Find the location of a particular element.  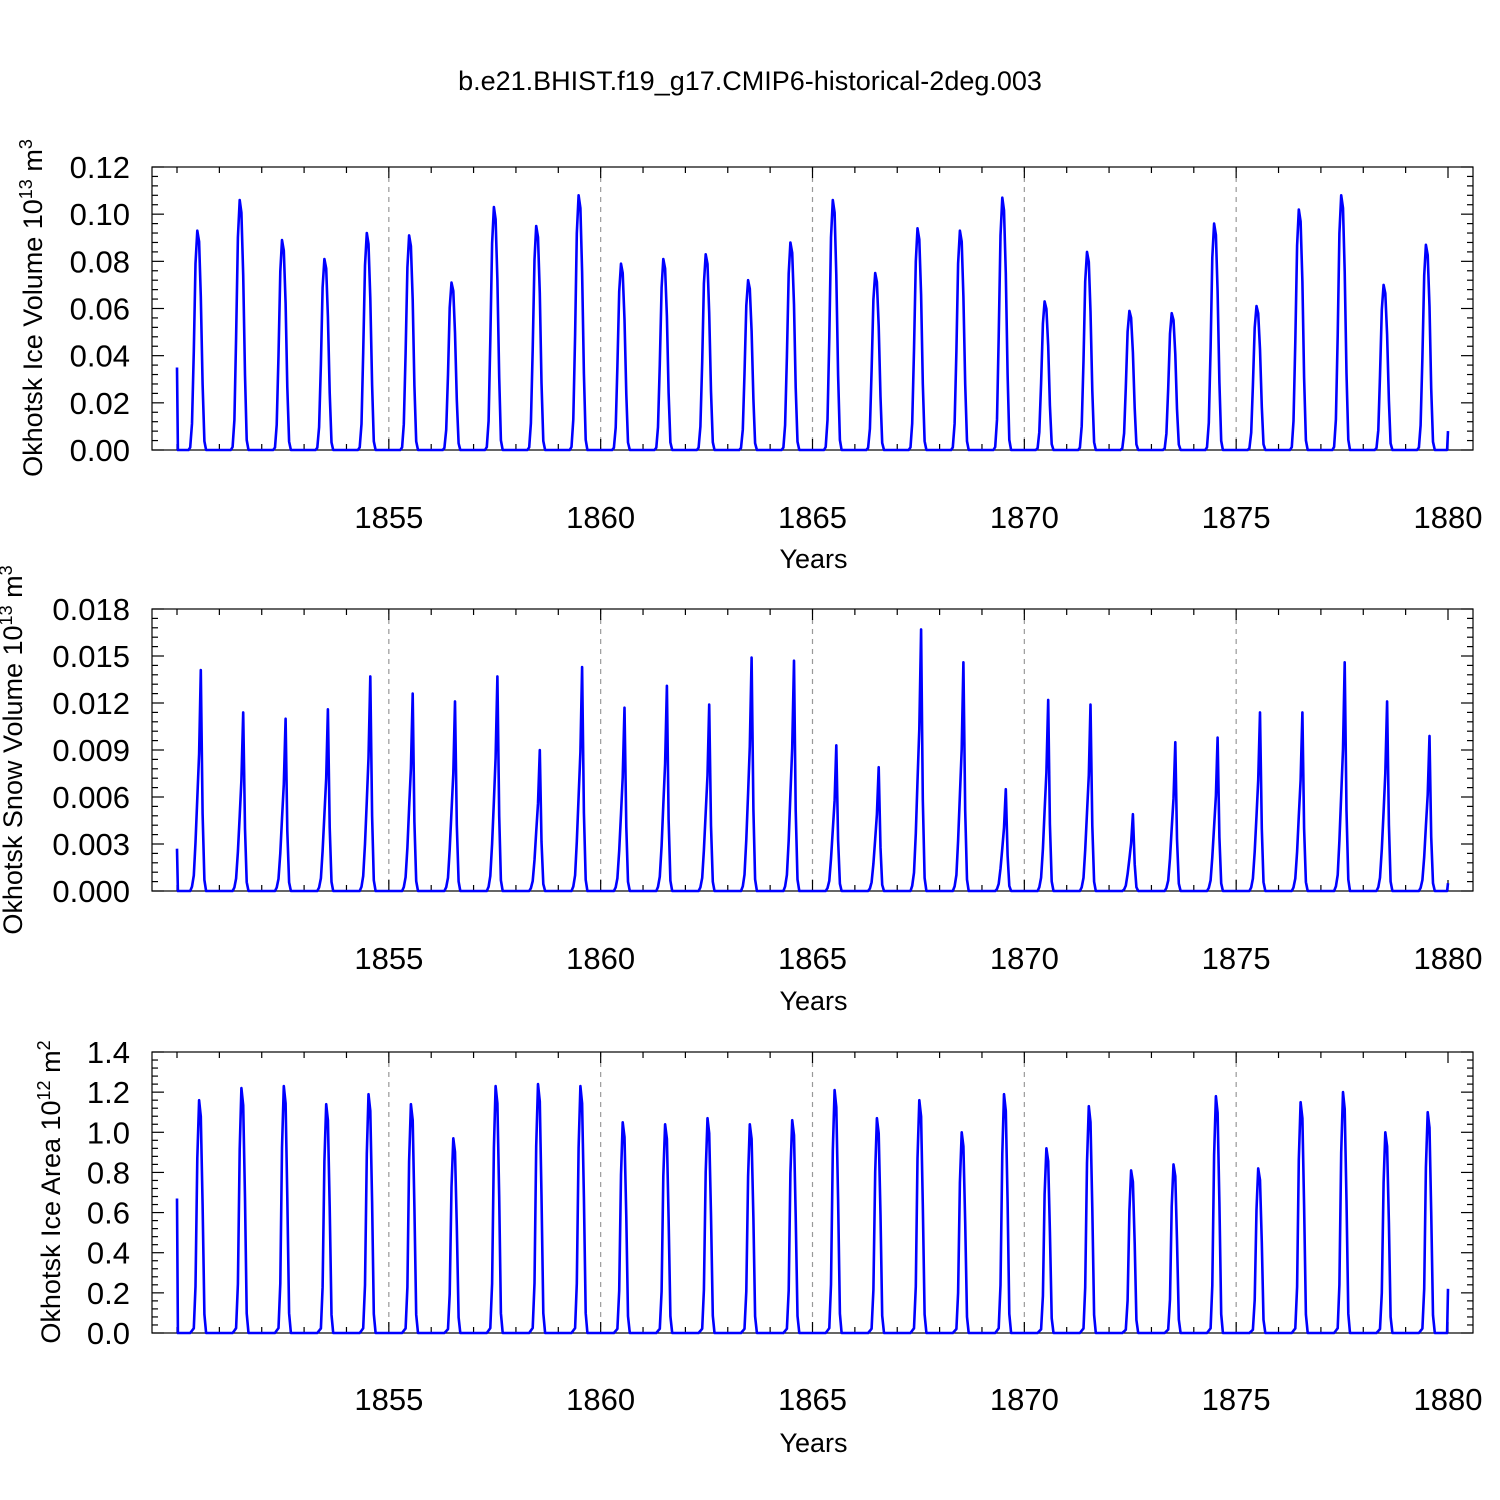

y-axis-label: Okhotsk Ice Volume 1013 m3 is located at coordinates (32, 308).